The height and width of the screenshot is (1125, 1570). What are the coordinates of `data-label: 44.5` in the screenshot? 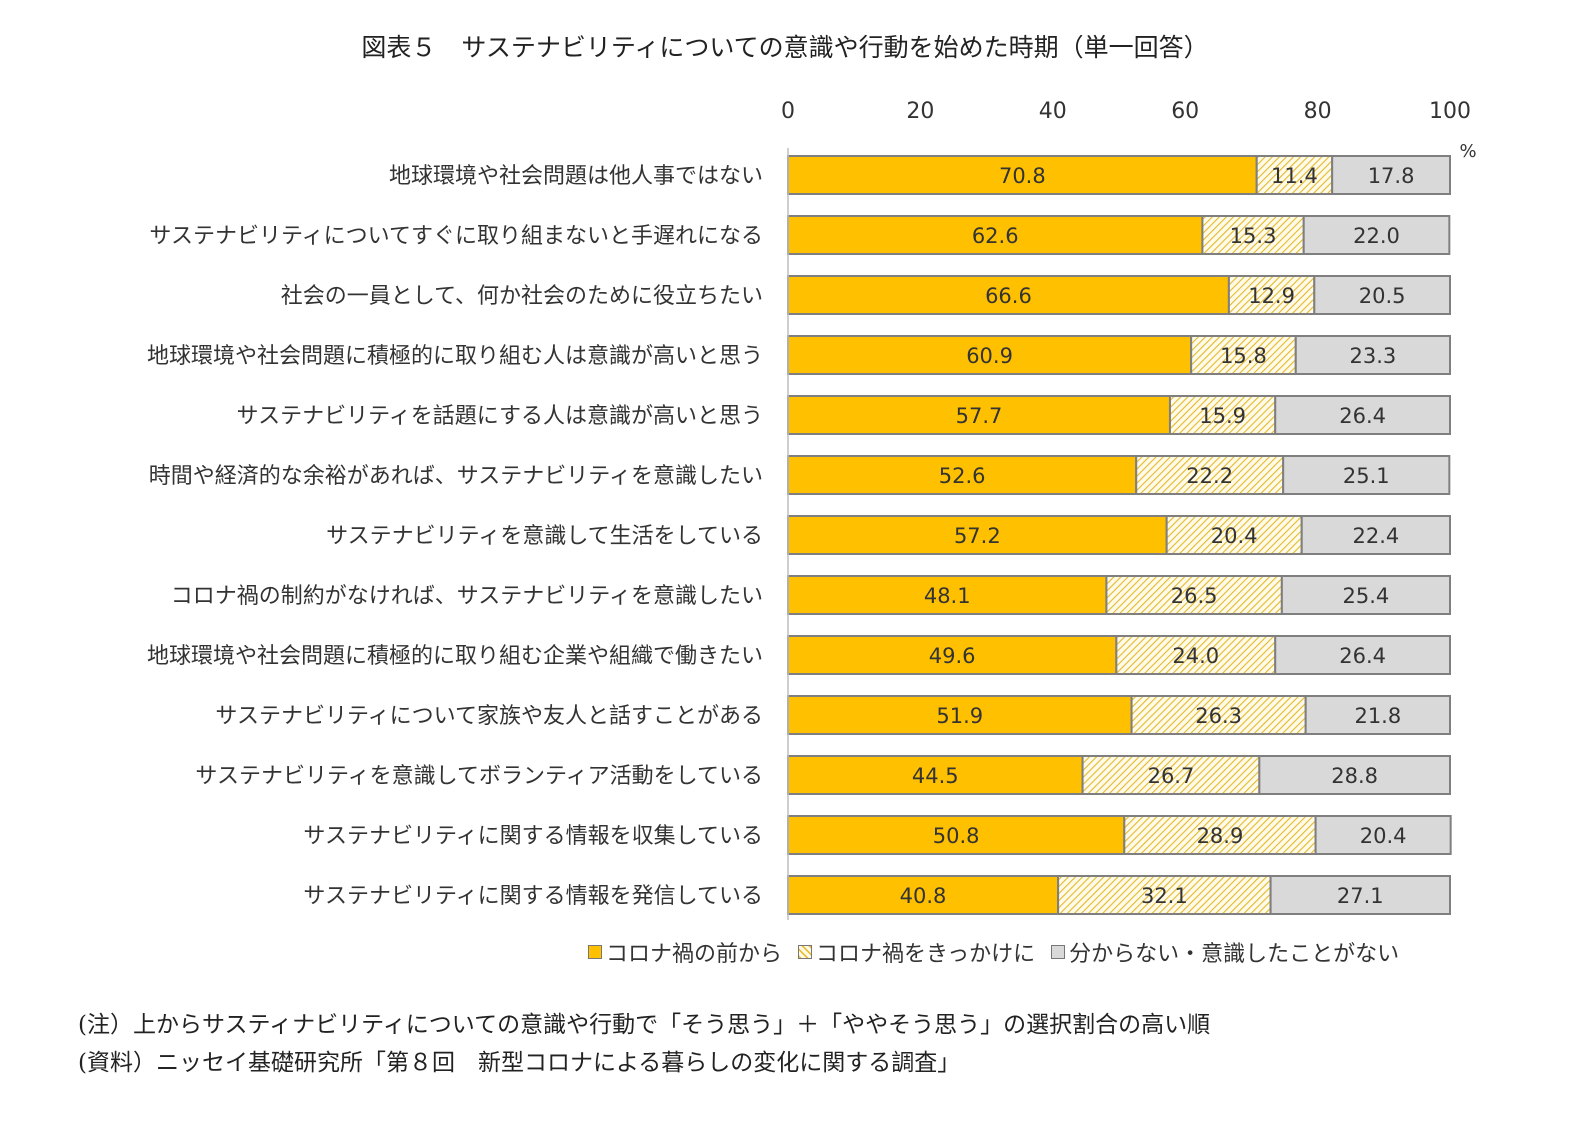 It's located at (935, 776).